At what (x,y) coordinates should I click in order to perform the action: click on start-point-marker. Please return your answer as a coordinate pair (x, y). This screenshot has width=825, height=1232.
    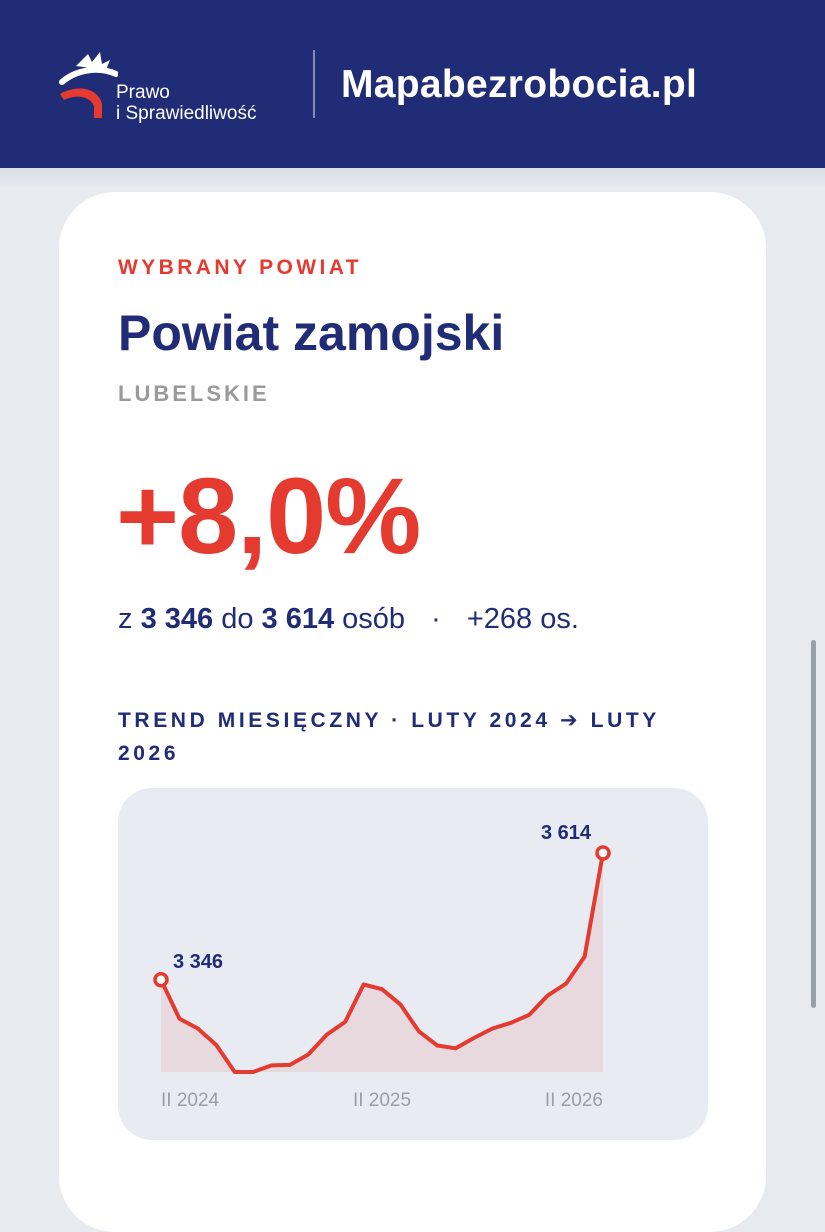
    Looking at the image, I should click on (161, 980).